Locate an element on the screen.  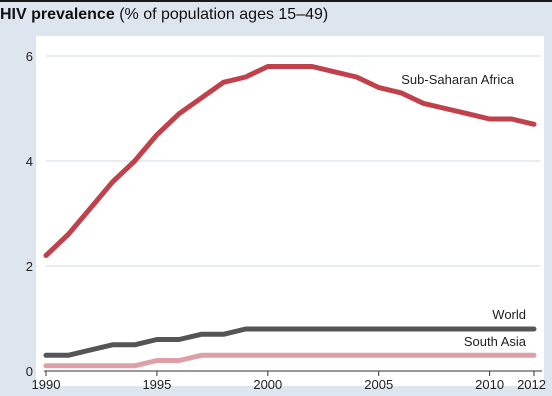
x-tick-label-2005: 2005 is located at coordinates (378, 384).